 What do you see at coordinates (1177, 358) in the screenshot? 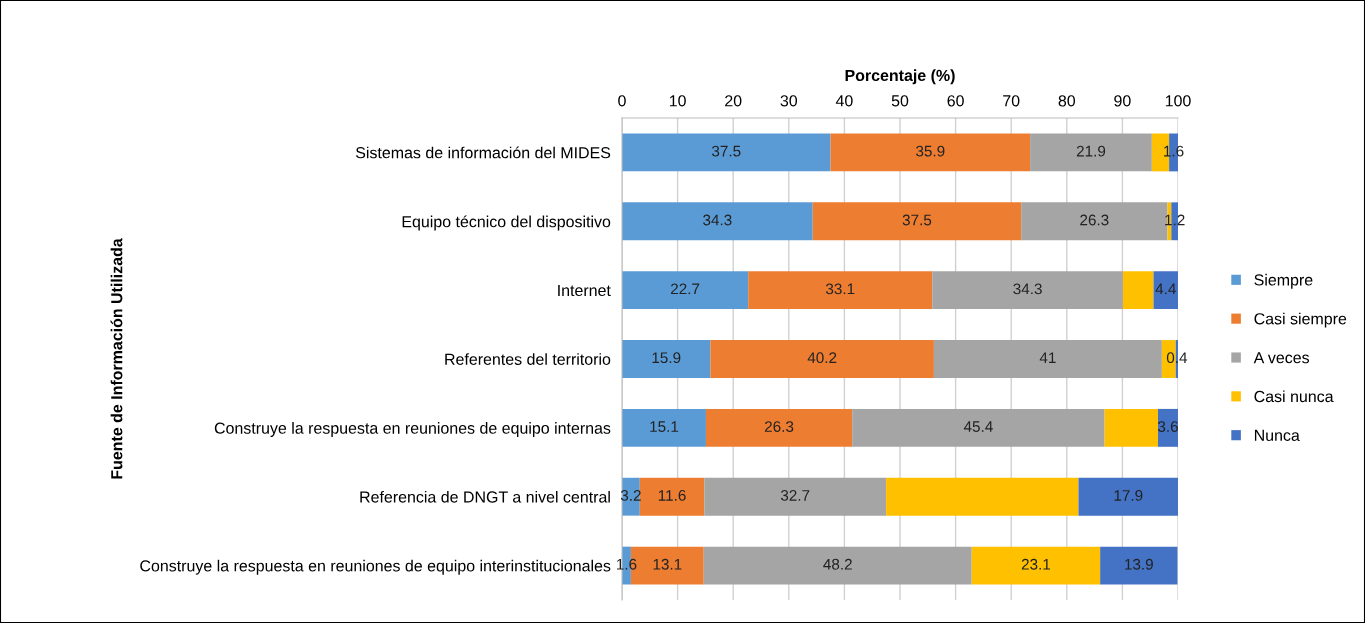
I see `data-label: 0.4` at bounding box center [1177, 358].